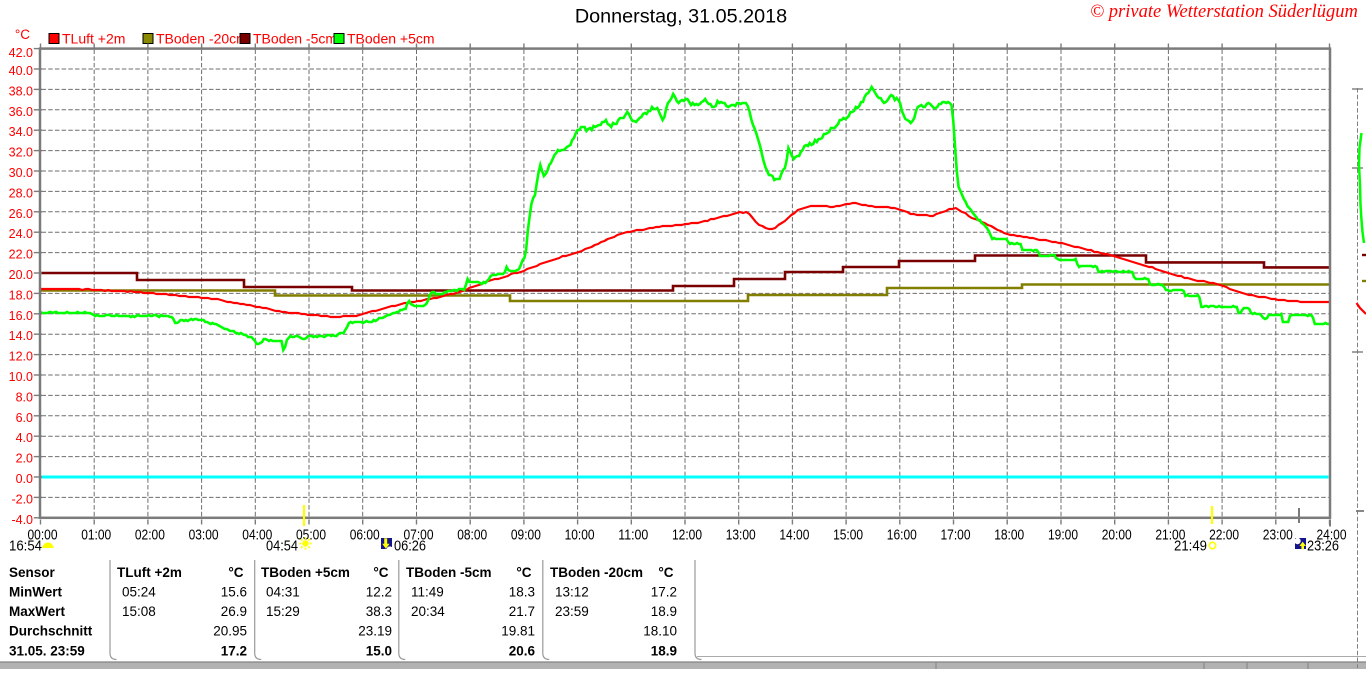  What do you see at coordinates (234, 611) in the screenshot?
I see `svg-text: 26.9` at bounding box center [234, 611].